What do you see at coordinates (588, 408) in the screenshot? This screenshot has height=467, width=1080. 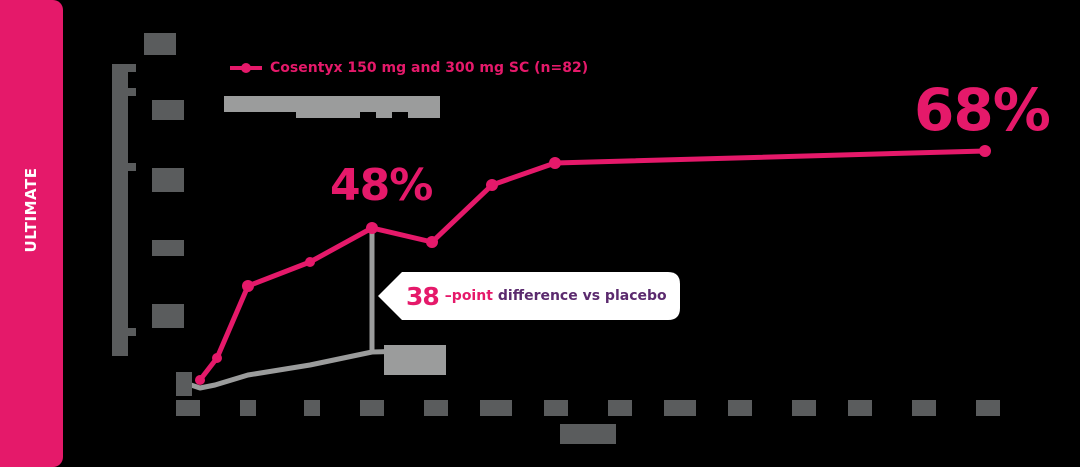 I see `x-tick-labels` at bounding box center [588, 408].